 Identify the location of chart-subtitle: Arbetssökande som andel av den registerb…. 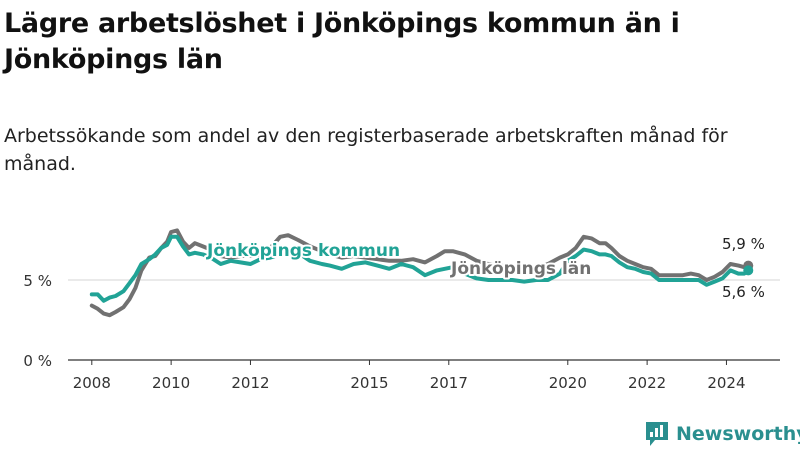
(366, 150).